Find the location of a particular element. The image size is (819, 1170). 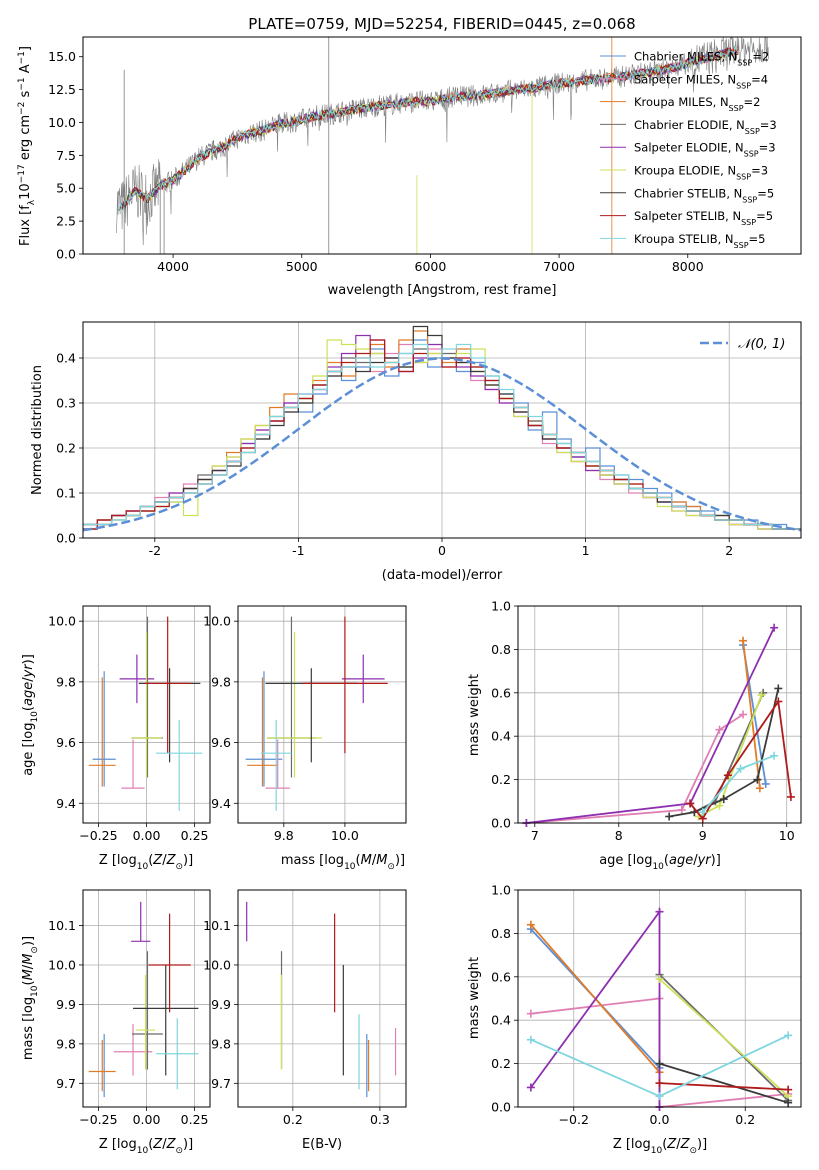

y-tick-label: 10.1 is located at coordinates (217, 925).